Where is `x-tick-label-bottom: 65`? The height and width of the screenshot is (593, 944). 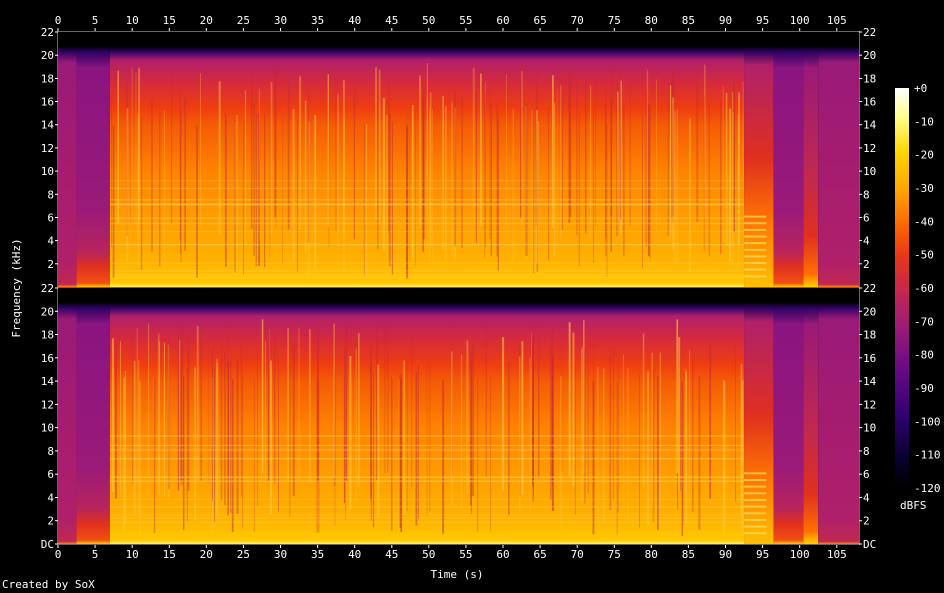
x-tick-label-bottom: 65 is located at coordinates (539, 554).